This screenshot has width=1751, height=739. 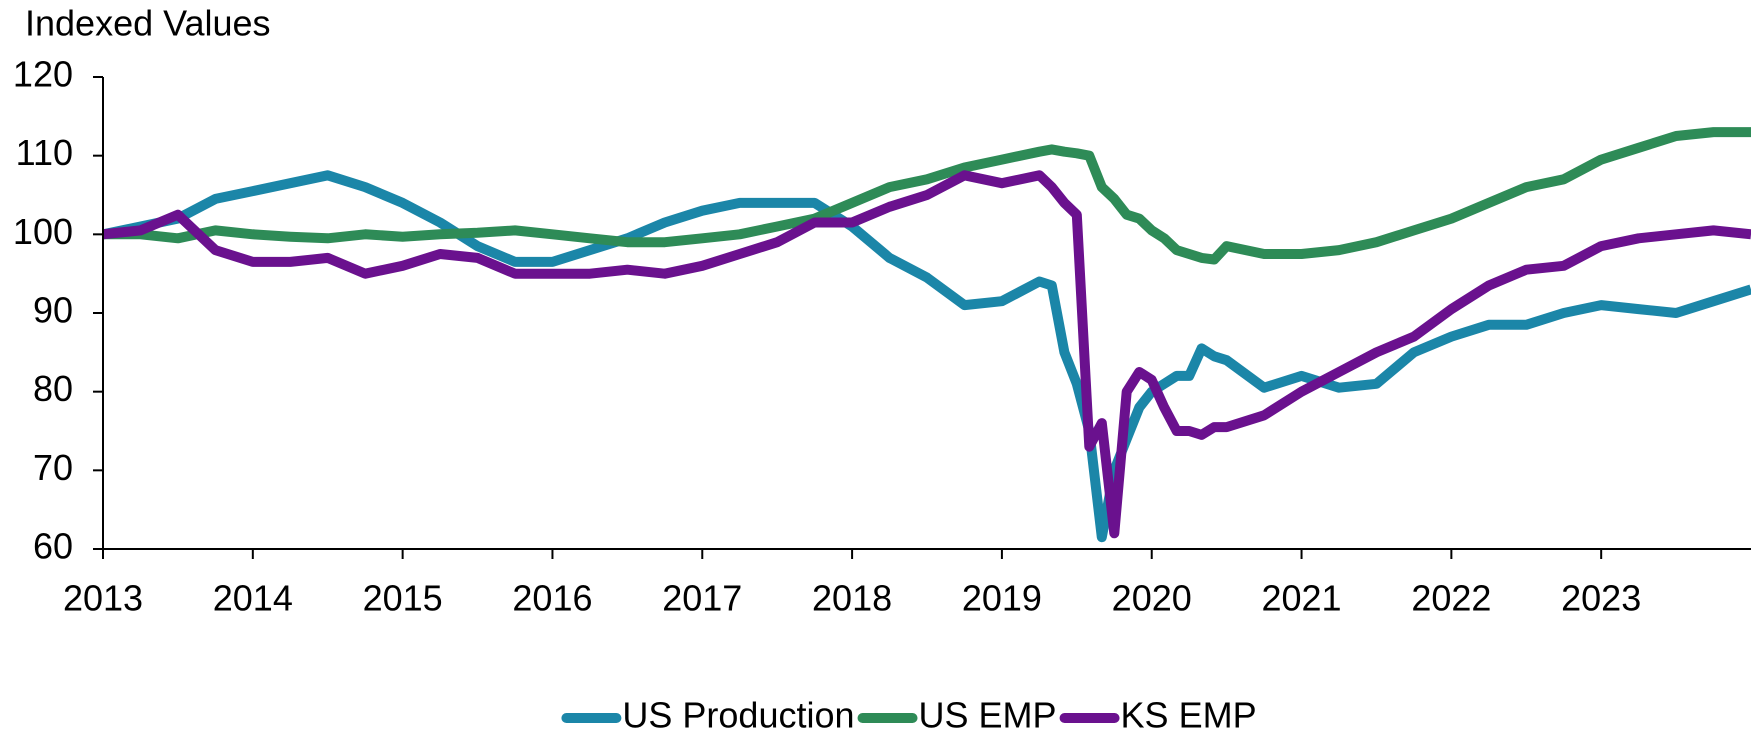 What do you see at coordinates (103, 598) in the screenshot?
I see `x-tick-label: 2013` at bounding box center [103, 598].